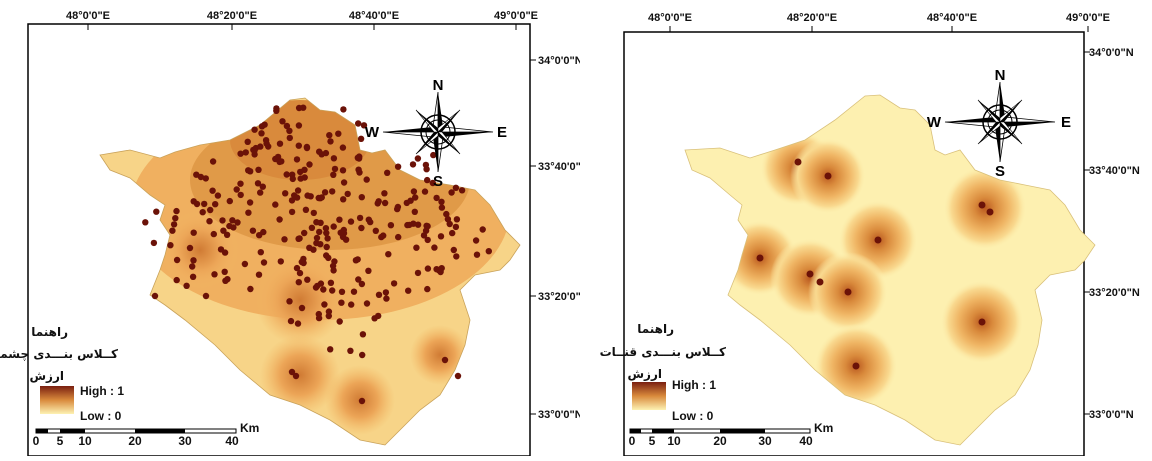  What do you see at coordinates (436, 133) in the screenshot?
I see `north-arrow: N S E W` at bounding box center [436, 133].